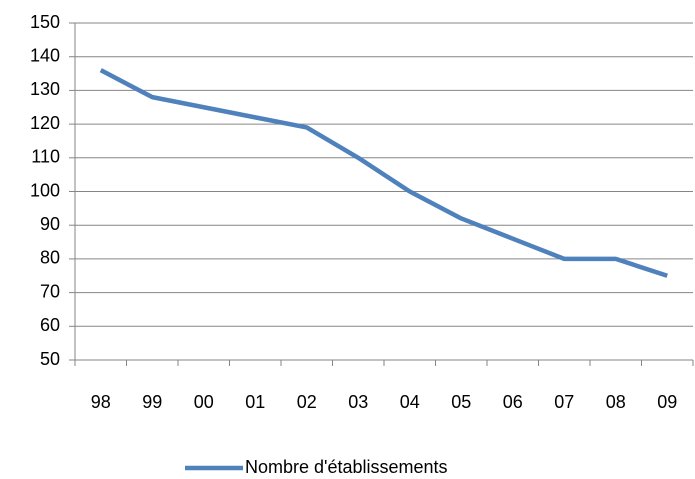  Describe the element at coordinates (358, 402) in the screenshot. I see `x-tick-label: 03` at that location.